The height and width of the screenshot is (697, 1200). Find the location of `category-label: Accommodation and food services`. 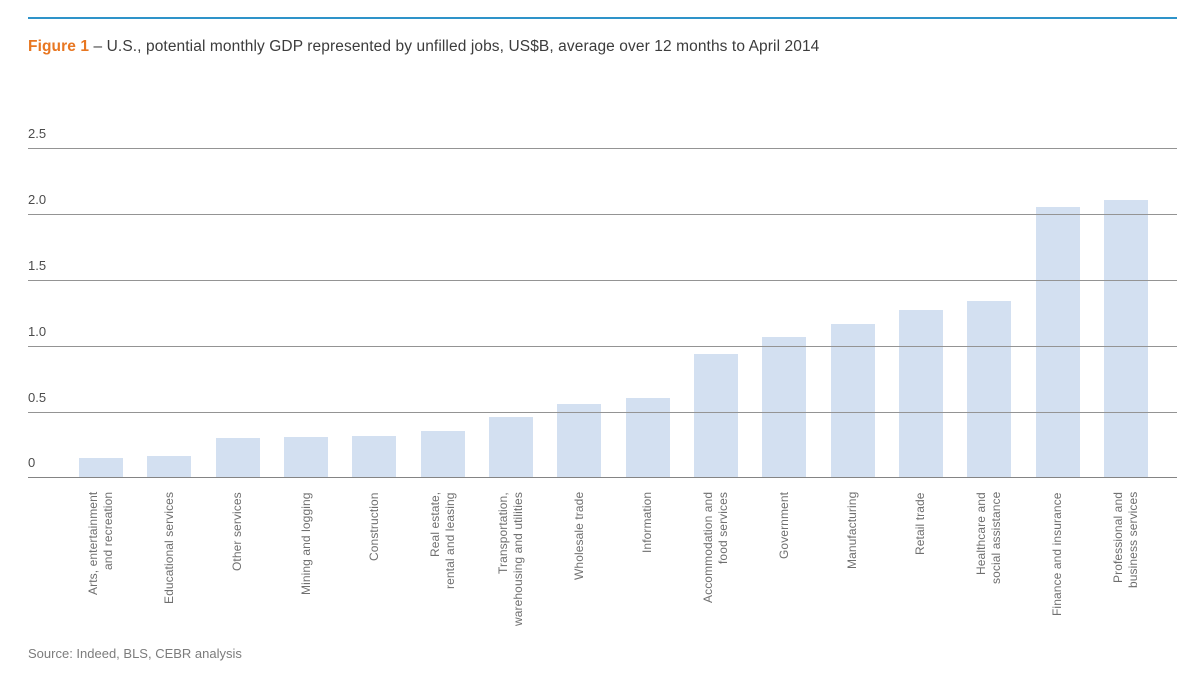

category-label: Accommodation and food services is located at coordinates (715, 548).